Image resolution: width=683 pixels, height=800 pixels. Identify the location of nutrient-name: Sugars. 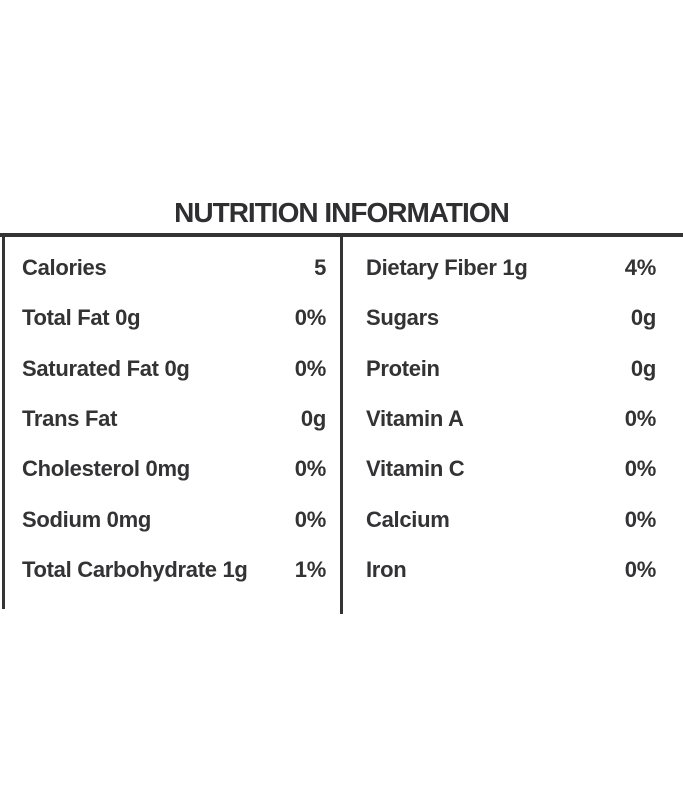
(402, 318).